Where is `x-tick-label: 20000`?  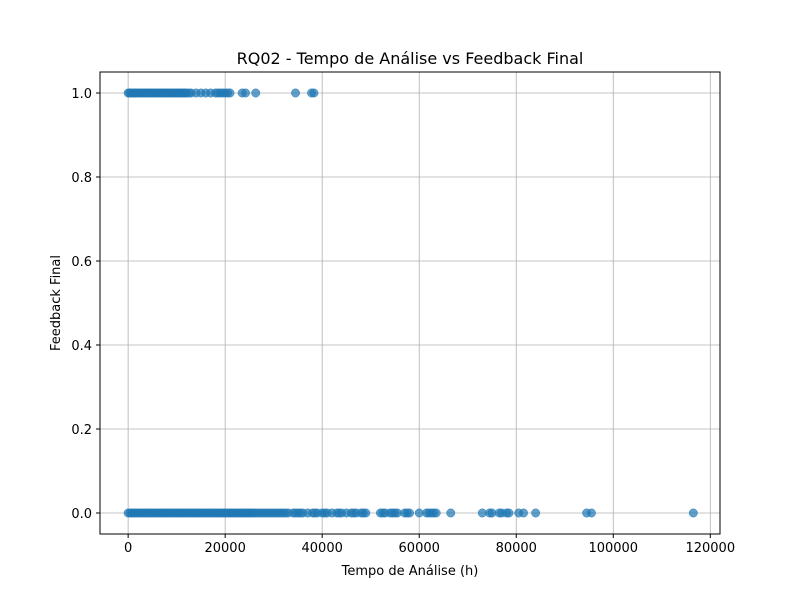
x-tick-label: 20000 is located at coordinates (224, 548).